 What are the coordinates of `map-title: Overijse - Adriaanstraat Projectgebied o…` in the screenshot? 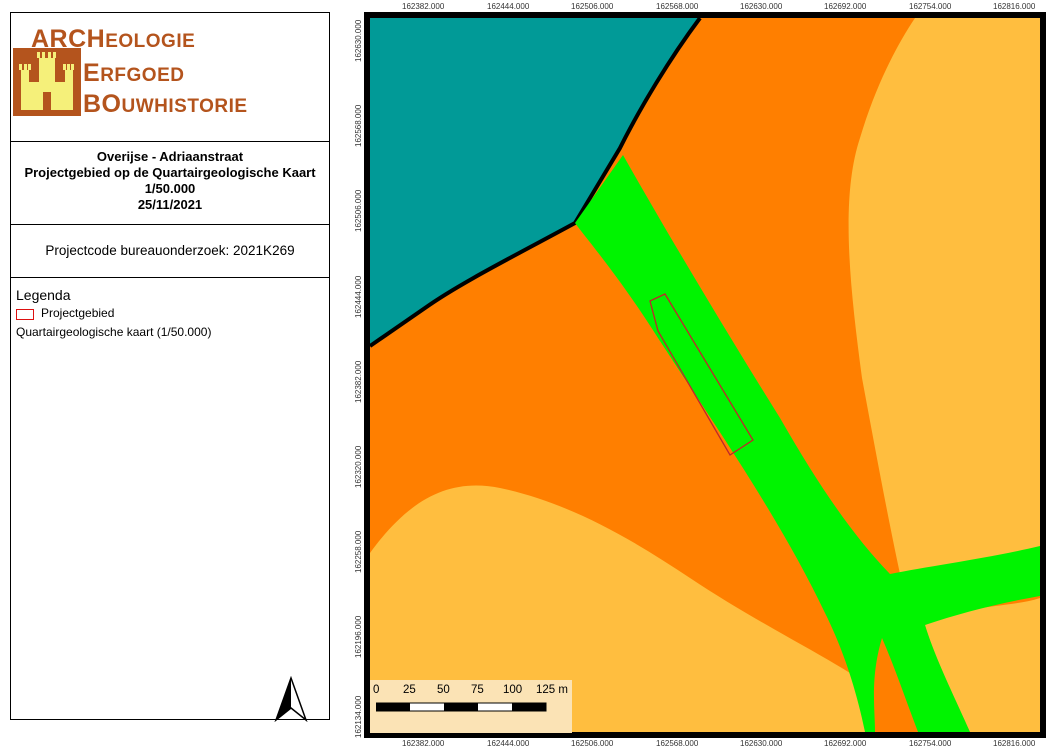 It's located at (170, 183).